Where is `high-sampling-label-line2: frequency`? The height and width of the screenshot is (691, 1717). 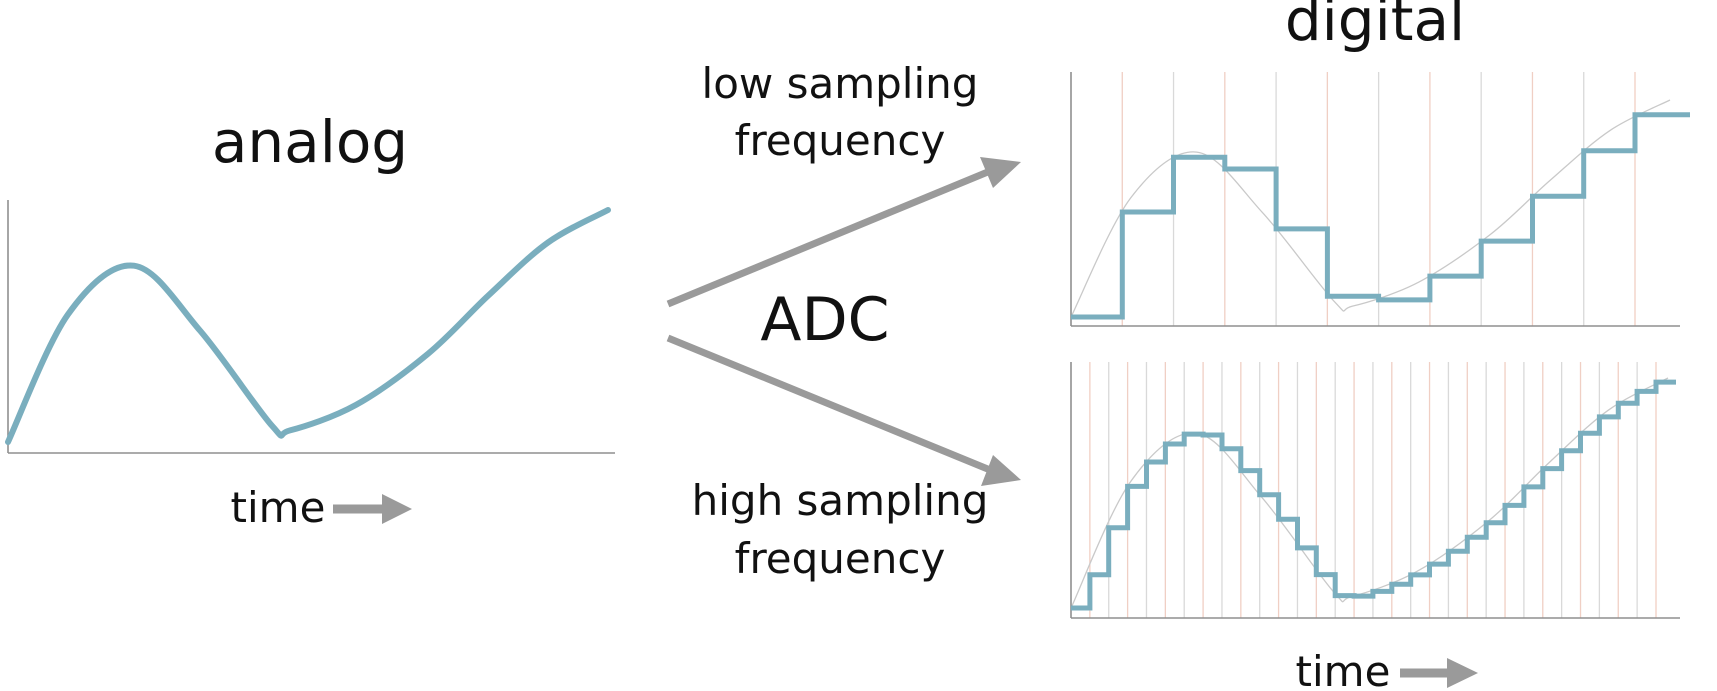 high-sampling-label-line2: frequency is located at coordinates (840, 558).